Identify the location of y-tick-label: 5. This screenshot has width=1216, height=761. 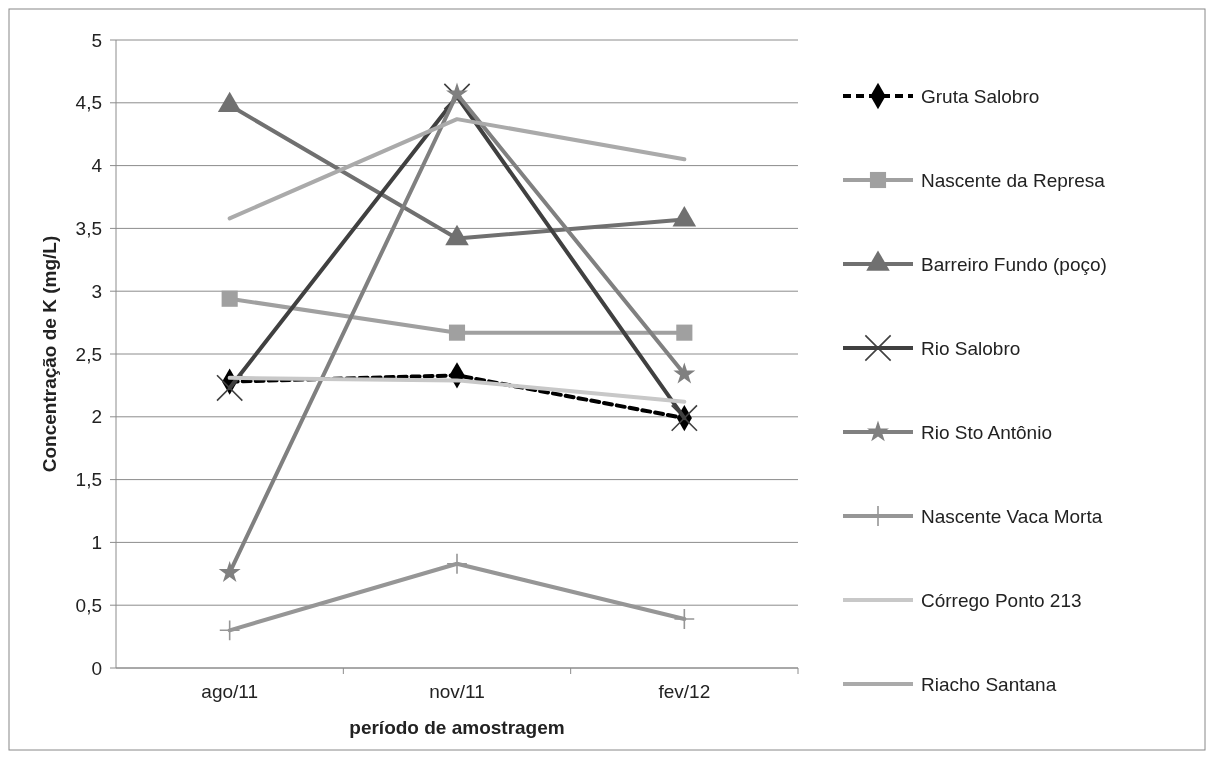
(96, 40).